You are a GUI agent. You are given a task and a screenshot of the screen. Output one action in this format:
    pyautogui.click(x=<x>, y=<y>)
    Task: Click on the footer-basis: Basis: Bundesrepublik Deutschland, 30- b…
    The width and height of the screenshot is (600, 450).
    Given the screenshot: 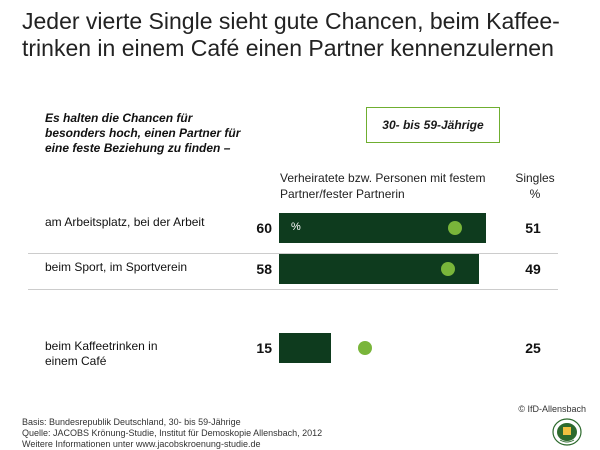 What is the action you would take?
    pyautogui.click(x=131, y=422)
    